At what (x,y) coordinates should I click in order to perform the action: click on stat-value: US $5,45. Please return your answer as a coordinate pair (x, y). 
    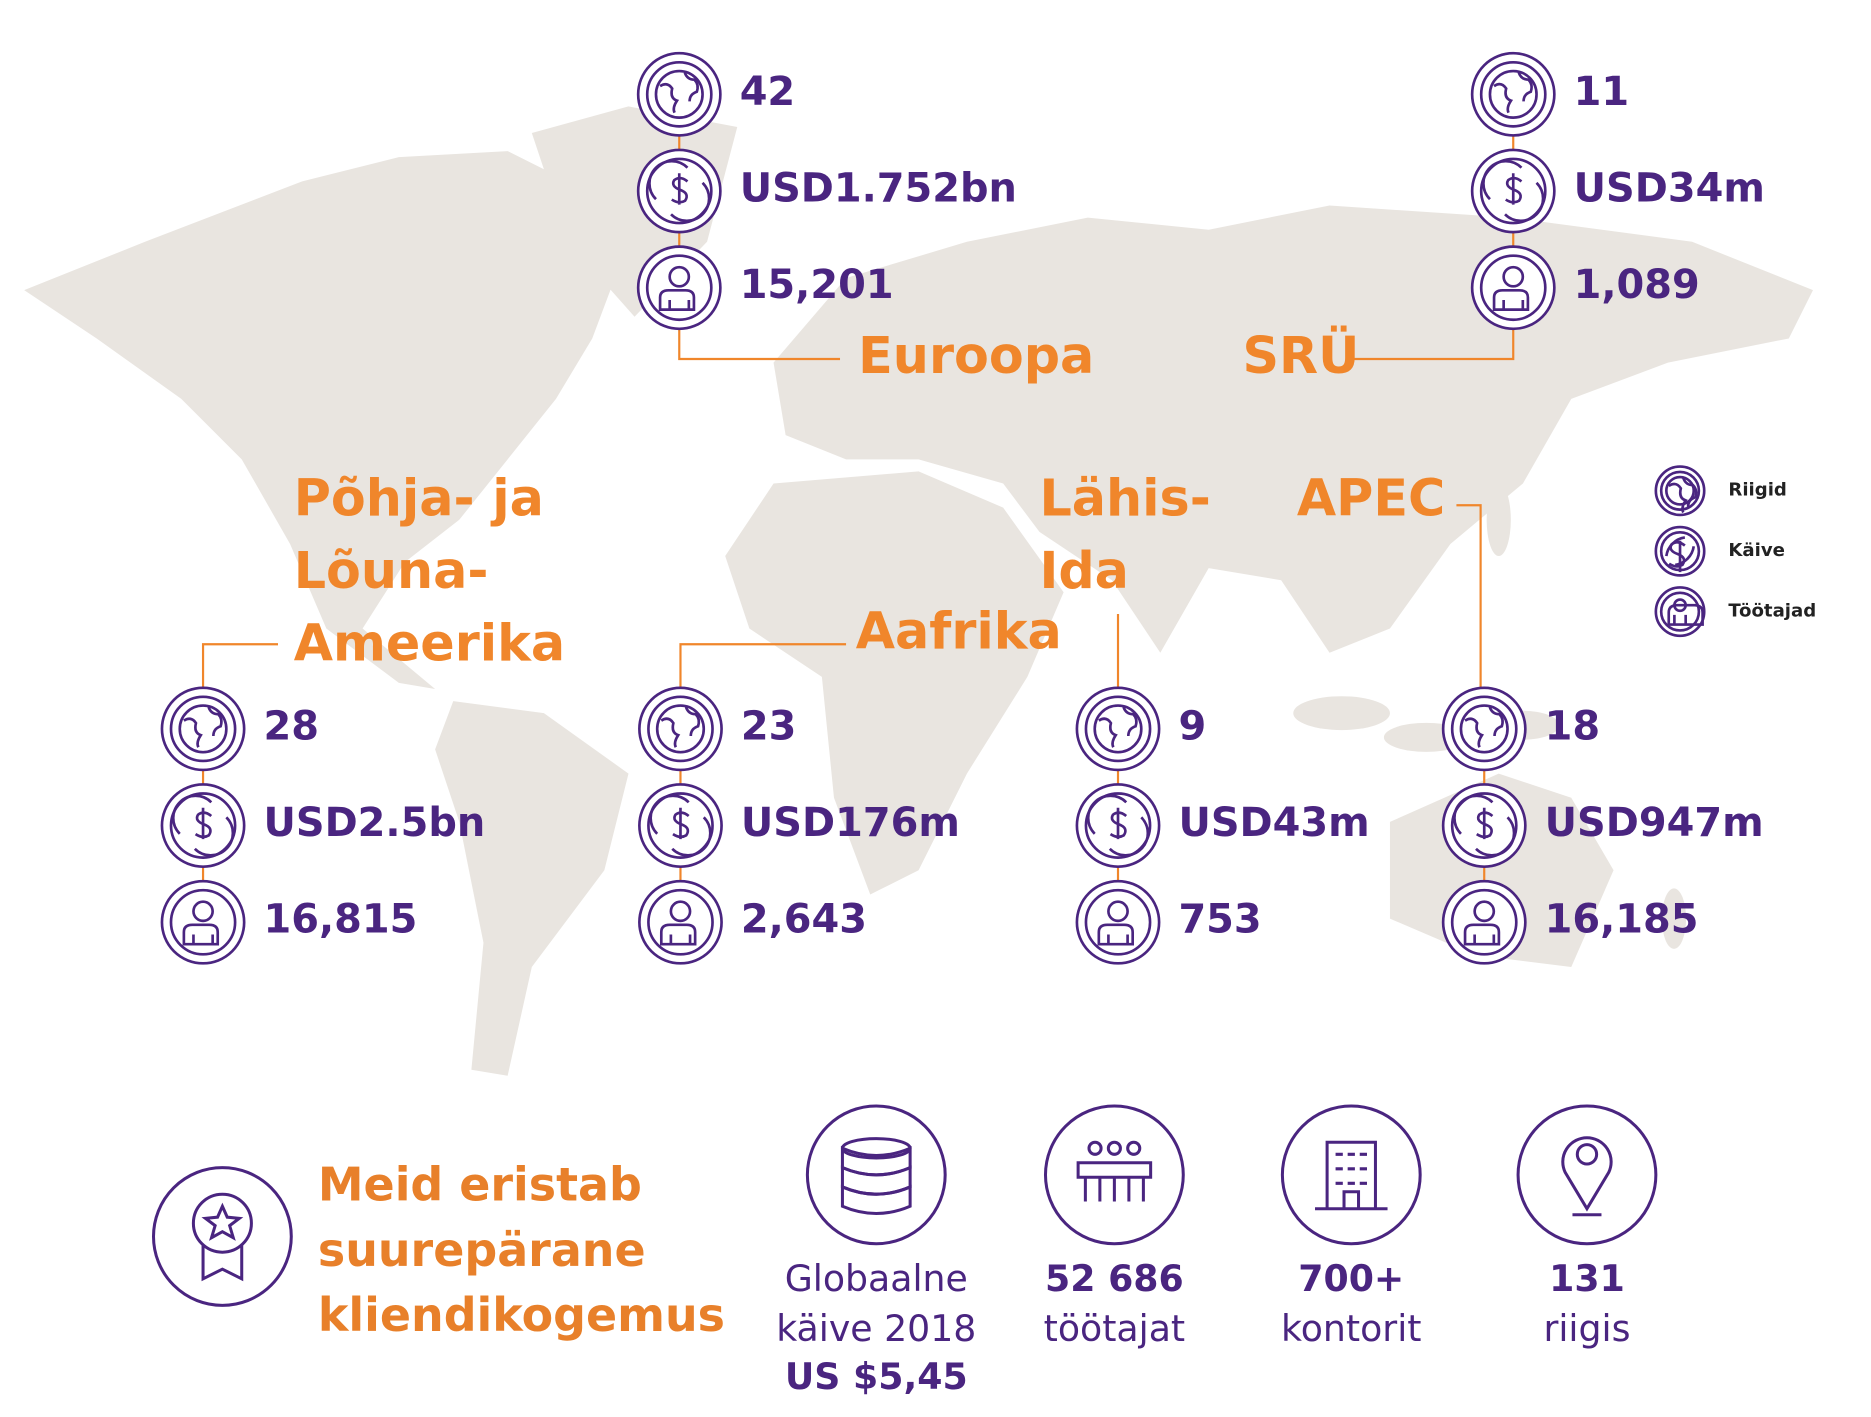
    Looking at the image, I should click on (876, 1376).